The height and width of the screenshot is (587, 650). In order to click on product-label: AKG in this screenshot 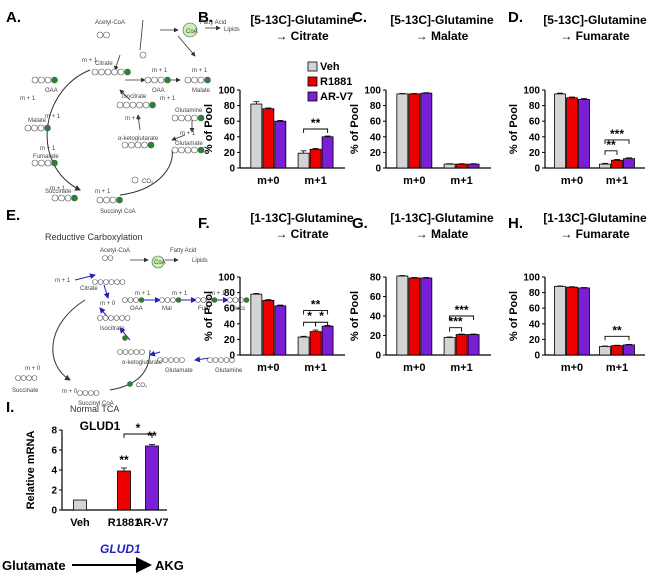, I will do `click(169, 565)`.